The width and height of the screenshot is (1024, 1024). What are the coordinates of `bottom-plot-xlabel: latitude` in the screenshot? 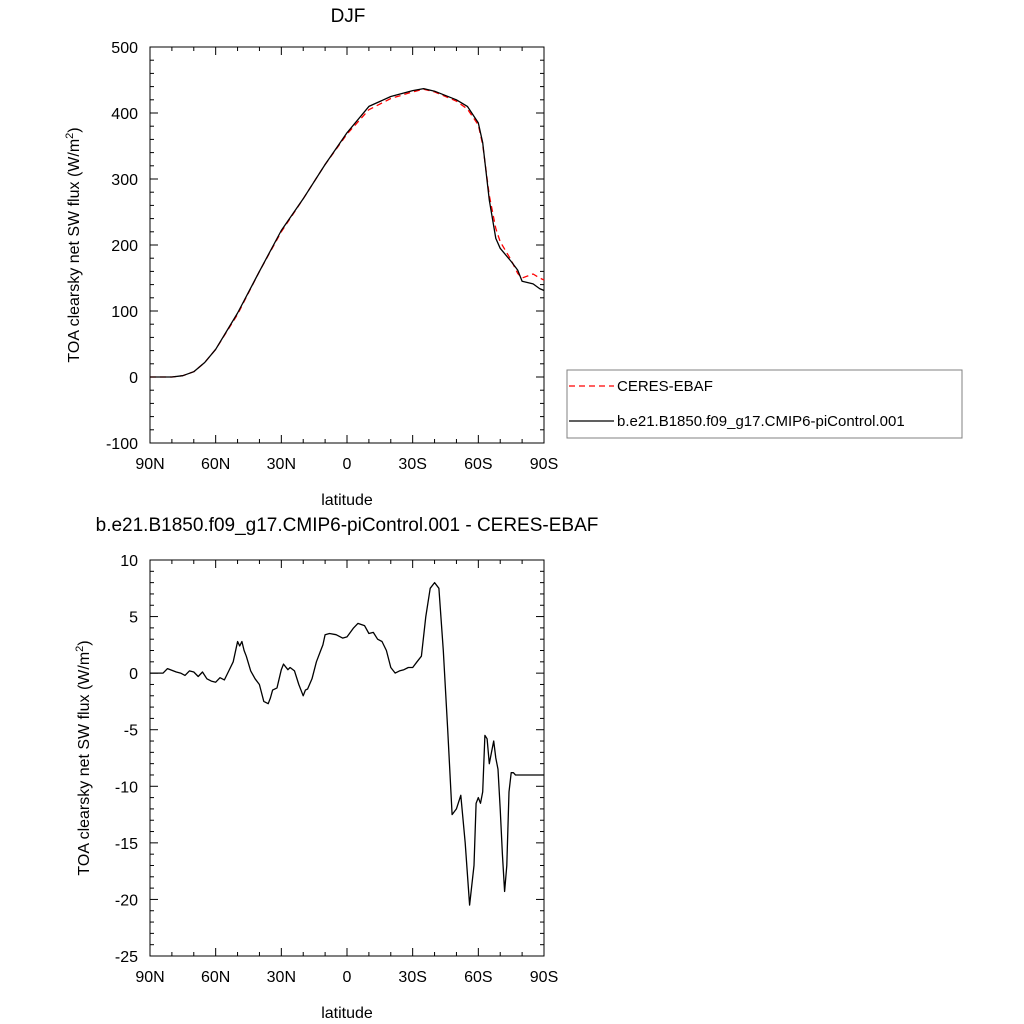 It's located at (347, 1013).